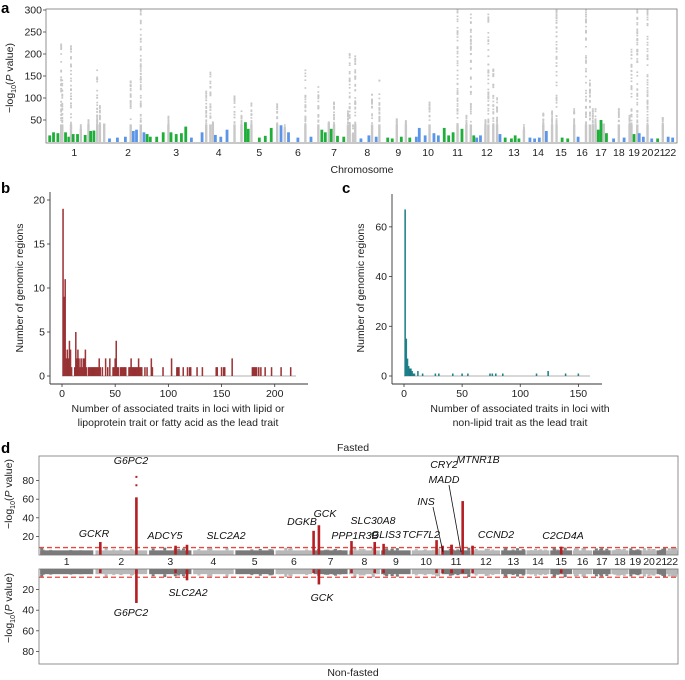 The width and height of the screenshot is (685, 680). I want to click on block, so click(635, 572).